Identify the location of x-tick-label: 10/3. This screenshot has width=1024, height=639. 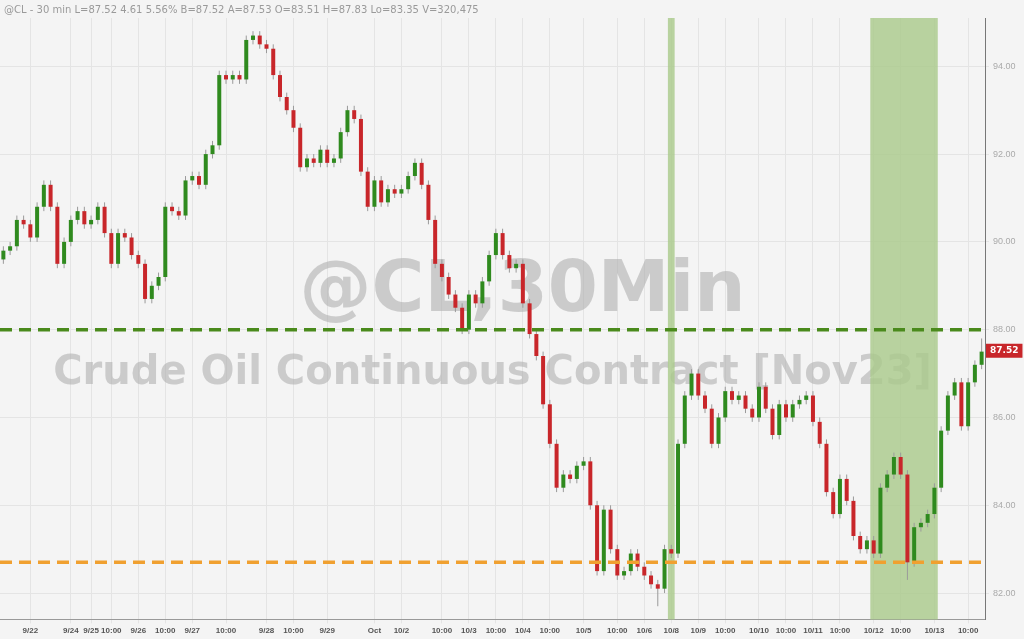
(469, 631).